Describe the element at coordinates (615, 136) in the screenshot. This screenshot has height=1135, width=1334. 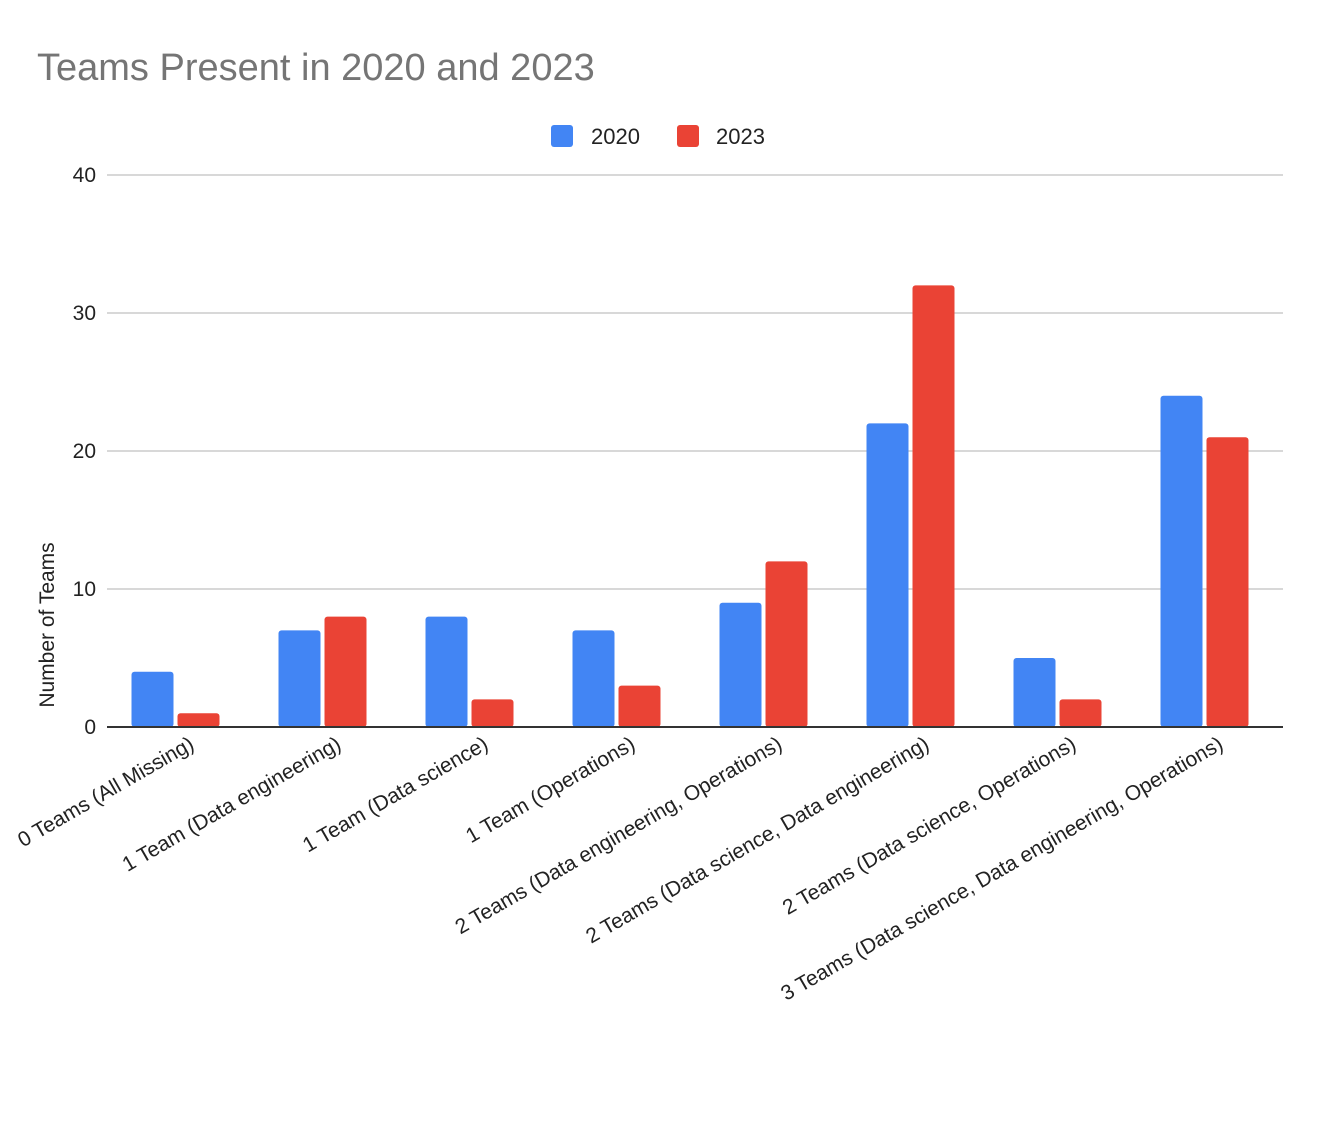
I see `legend-label-2020: 2020` at that location.